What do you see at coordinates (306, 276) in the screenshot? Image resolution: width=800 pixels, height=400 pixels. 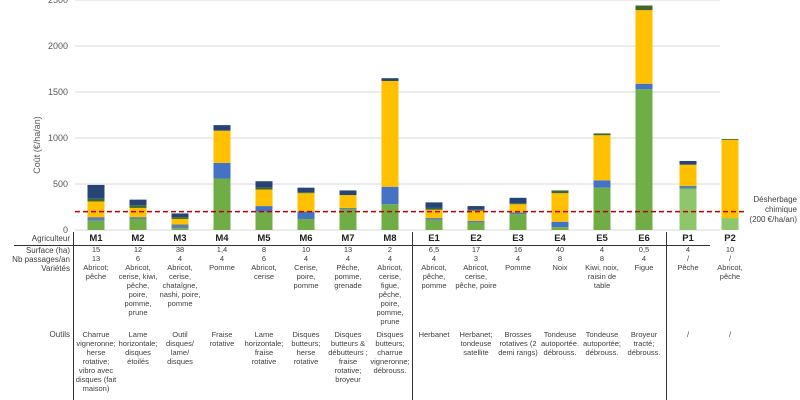 I see `varieties-value: Cerise, poire, pomme` at bounding box center [306, 276].